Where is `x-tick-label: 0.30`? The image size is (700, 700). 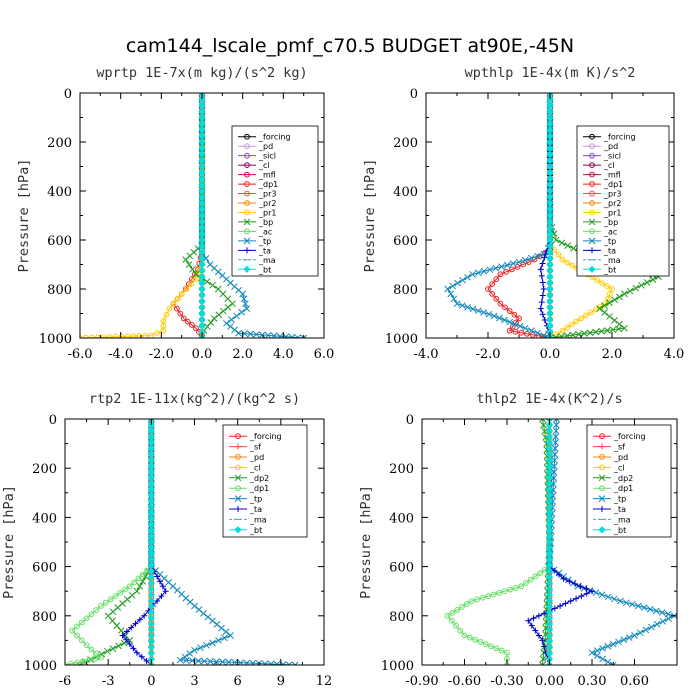 x-tick-label: 0.30 is located at coordinates (592, 681).